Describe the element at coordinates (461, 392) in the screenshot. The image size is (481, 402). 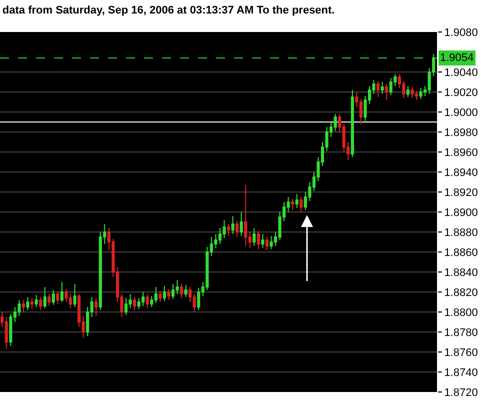
I see `y-tick-label: 1.8720` at that location.